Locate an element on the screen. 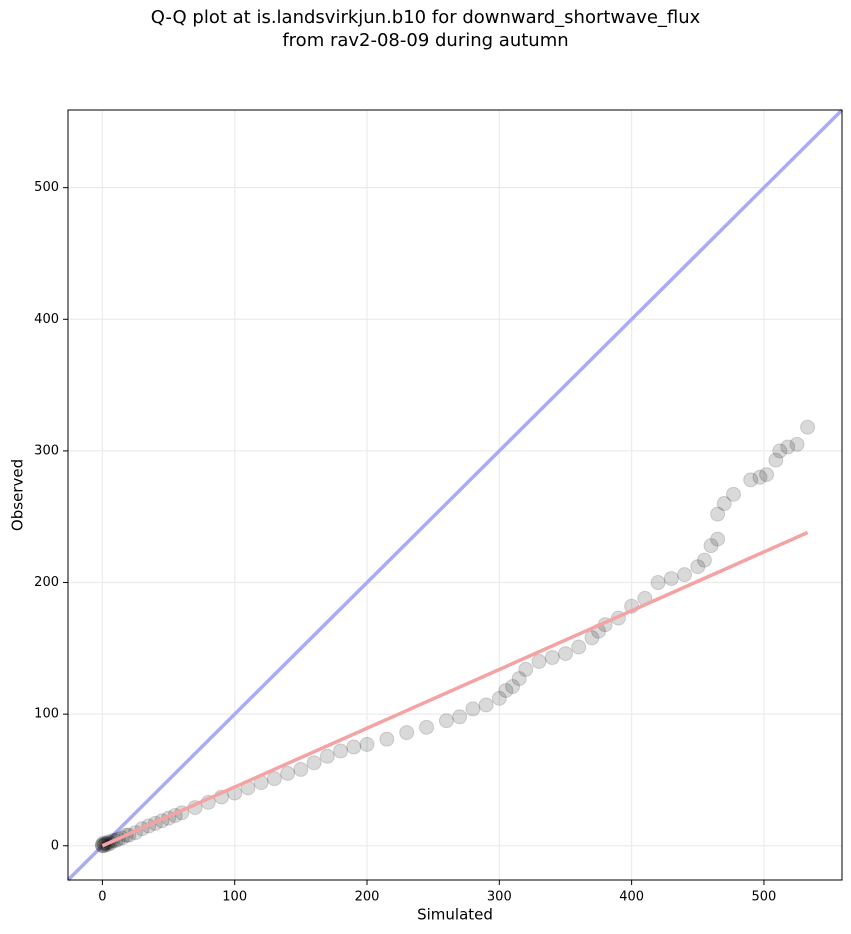 The image size is (851, 934). x-tick-label: 100 is located at coordinates (234, 897).